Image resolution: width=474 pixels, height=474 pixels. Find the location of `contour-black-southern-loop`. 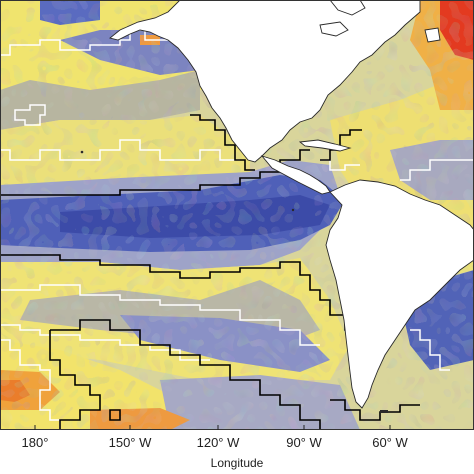

contour-black-southern-loop is located at coordinates (185, 374).